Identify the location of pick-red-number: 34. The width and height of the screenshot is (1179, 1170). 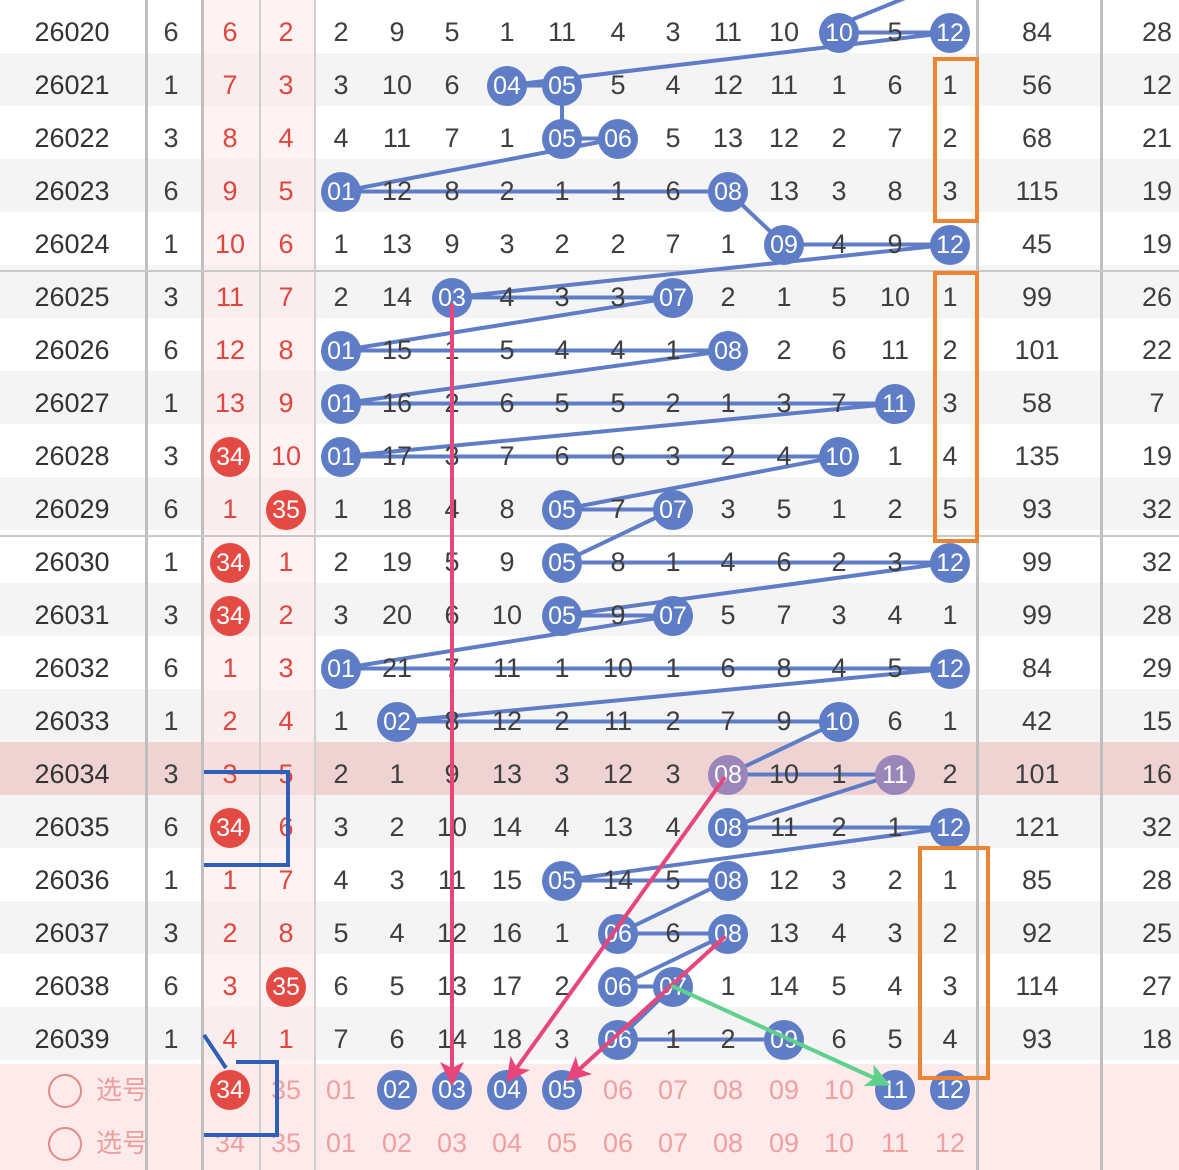
(230, 1143).